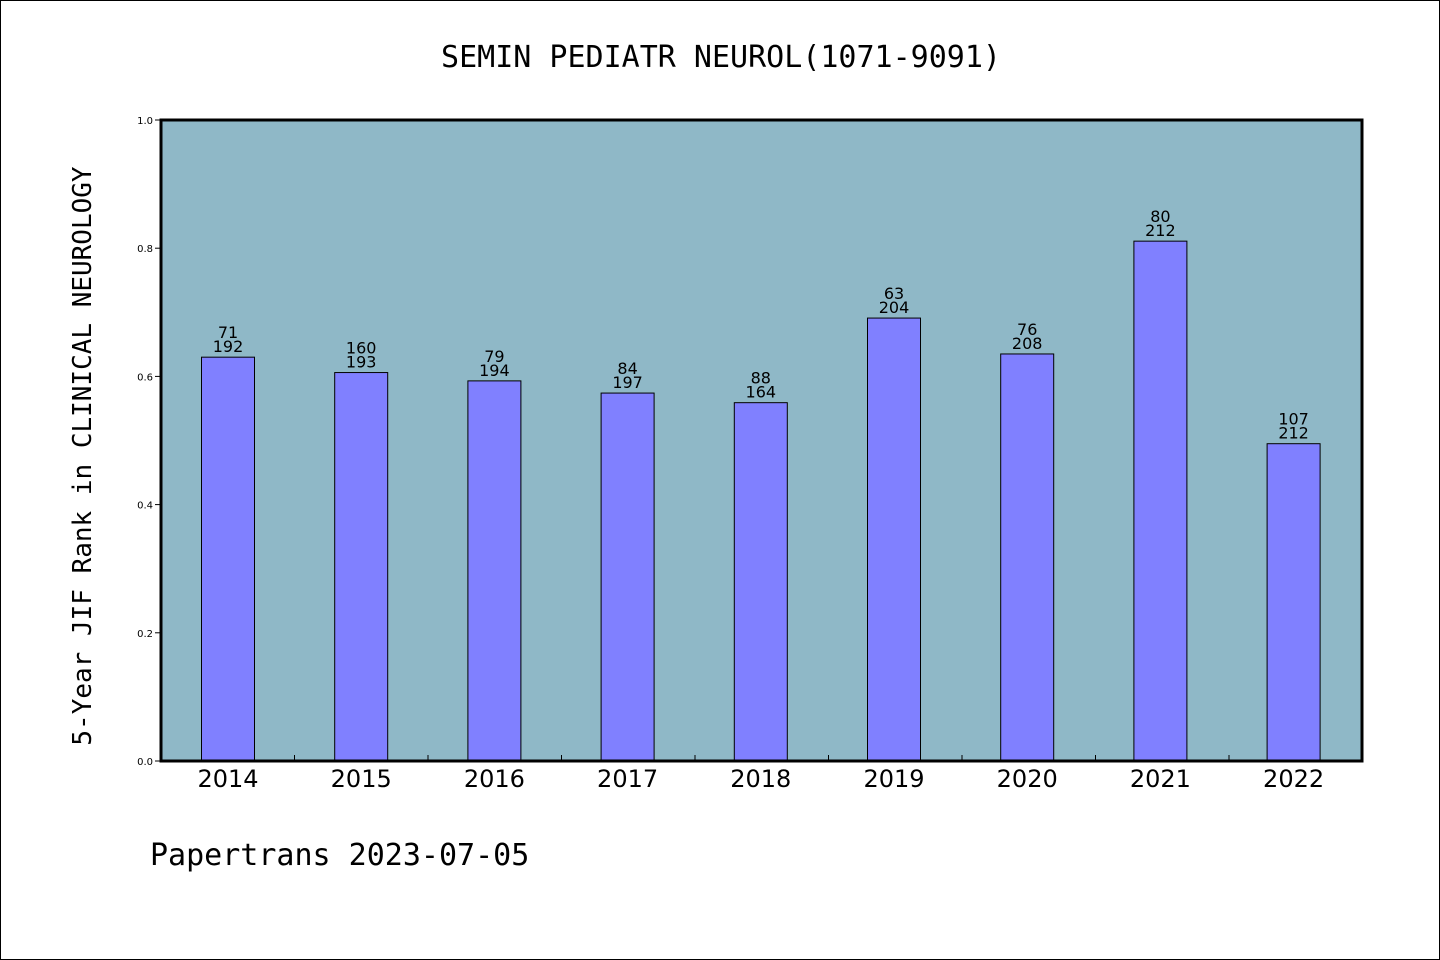 The height and width of the screenshot is (960, 1440). What do you see at coordinates (145, 762) in the screenshot?
I see `y-tick-label: 0.0` at bounding box center [145, 762].